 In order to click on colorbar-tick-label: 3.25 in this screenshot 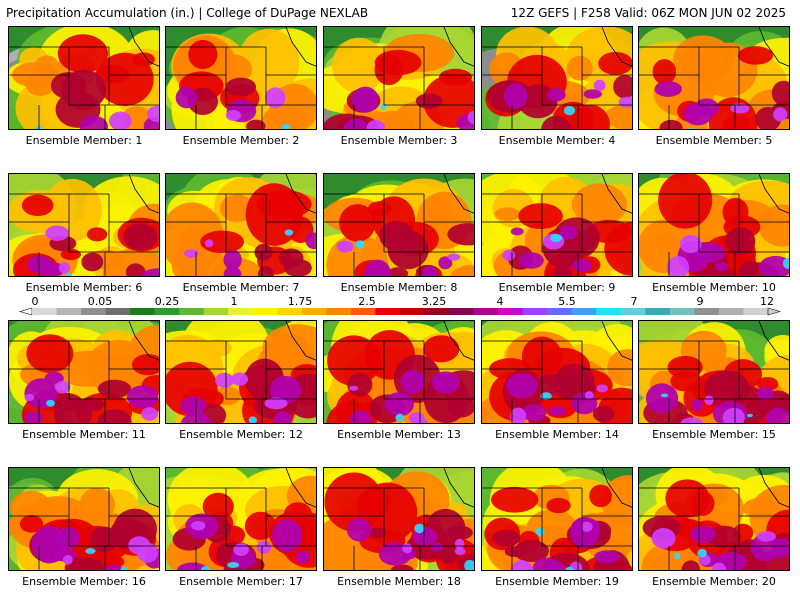, I will do `click(434, 301)`.